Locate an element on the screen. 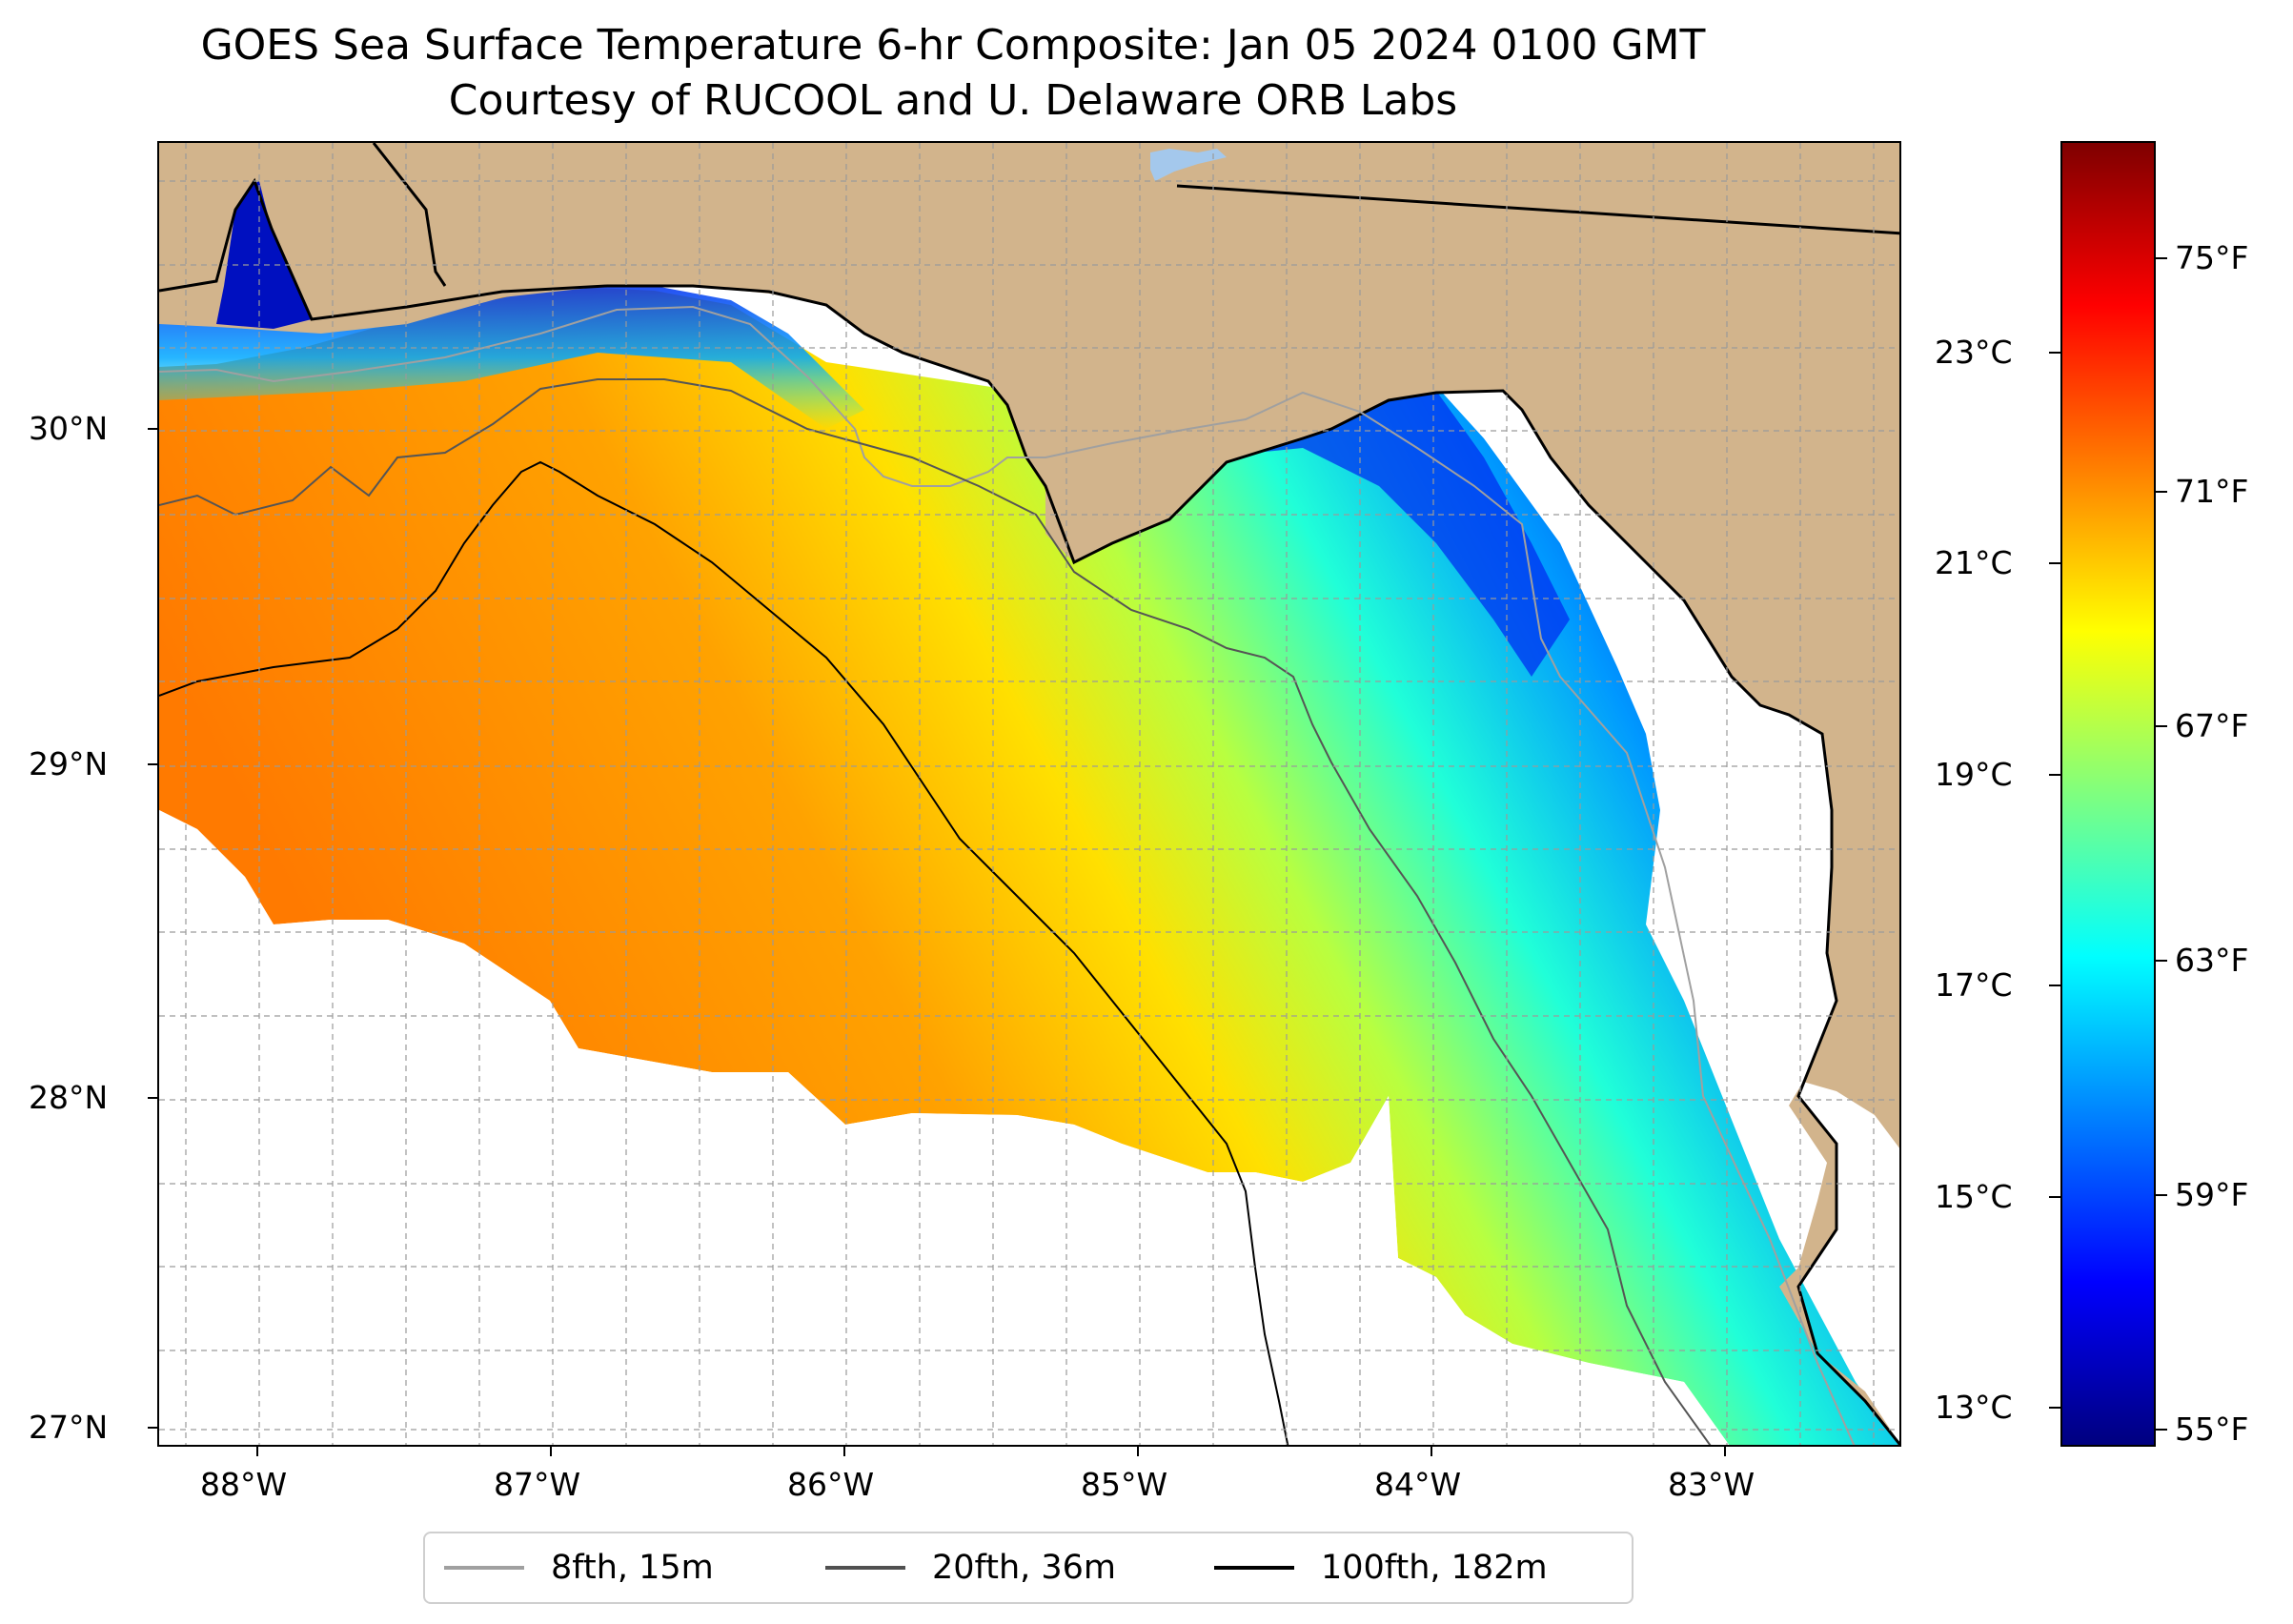 This screenshot has width=2293, height=1624. legend-line-20fth is located at coordinates (865, 1568).